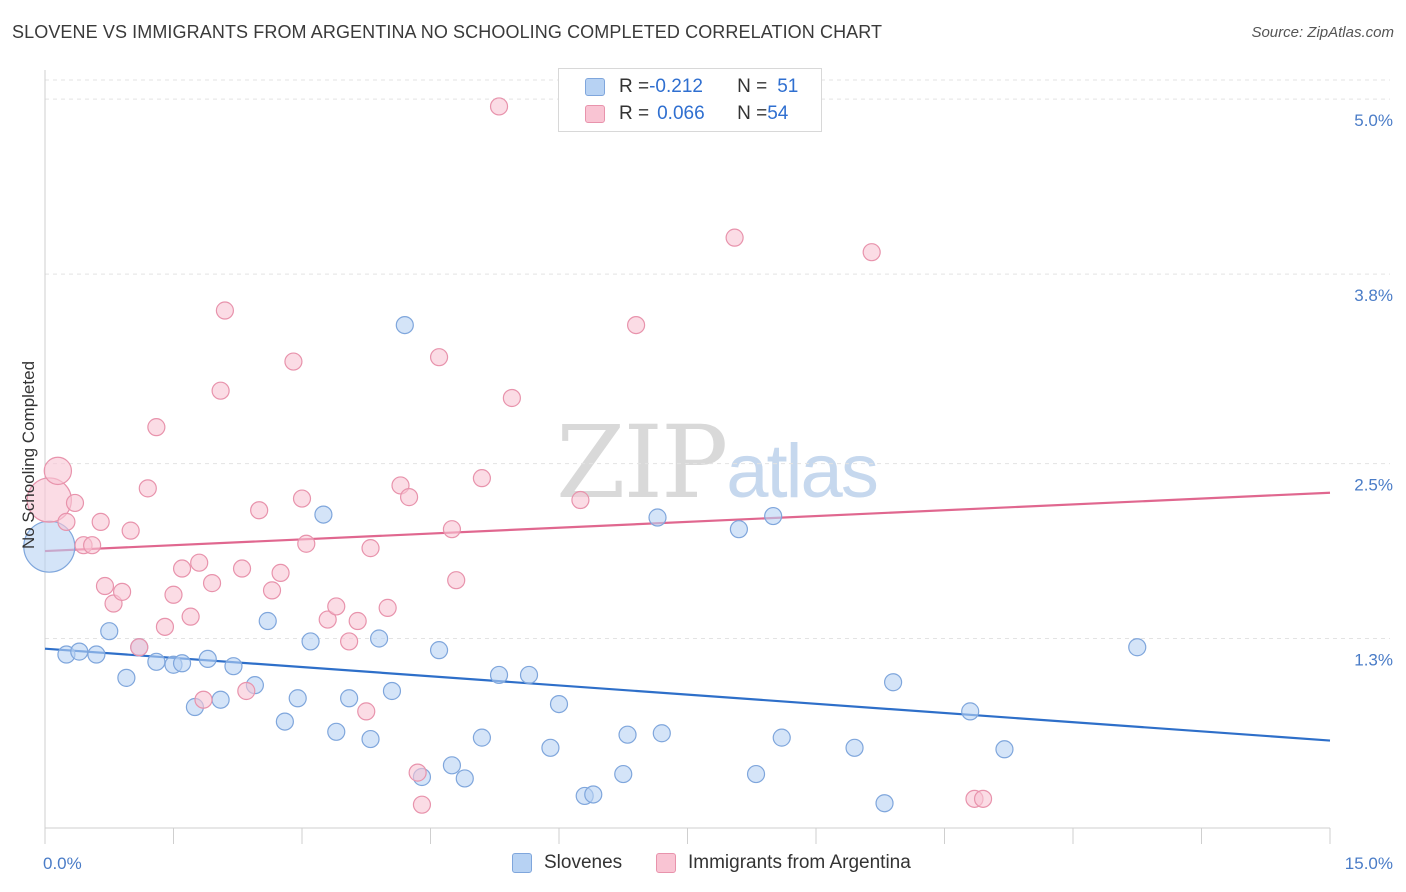 The width and height of the screenshot is (1406, 892). What do you see at coordinates (687, 522) in the screenshot?
I see `trend-line-argentina` at bounding box center [687, 522].